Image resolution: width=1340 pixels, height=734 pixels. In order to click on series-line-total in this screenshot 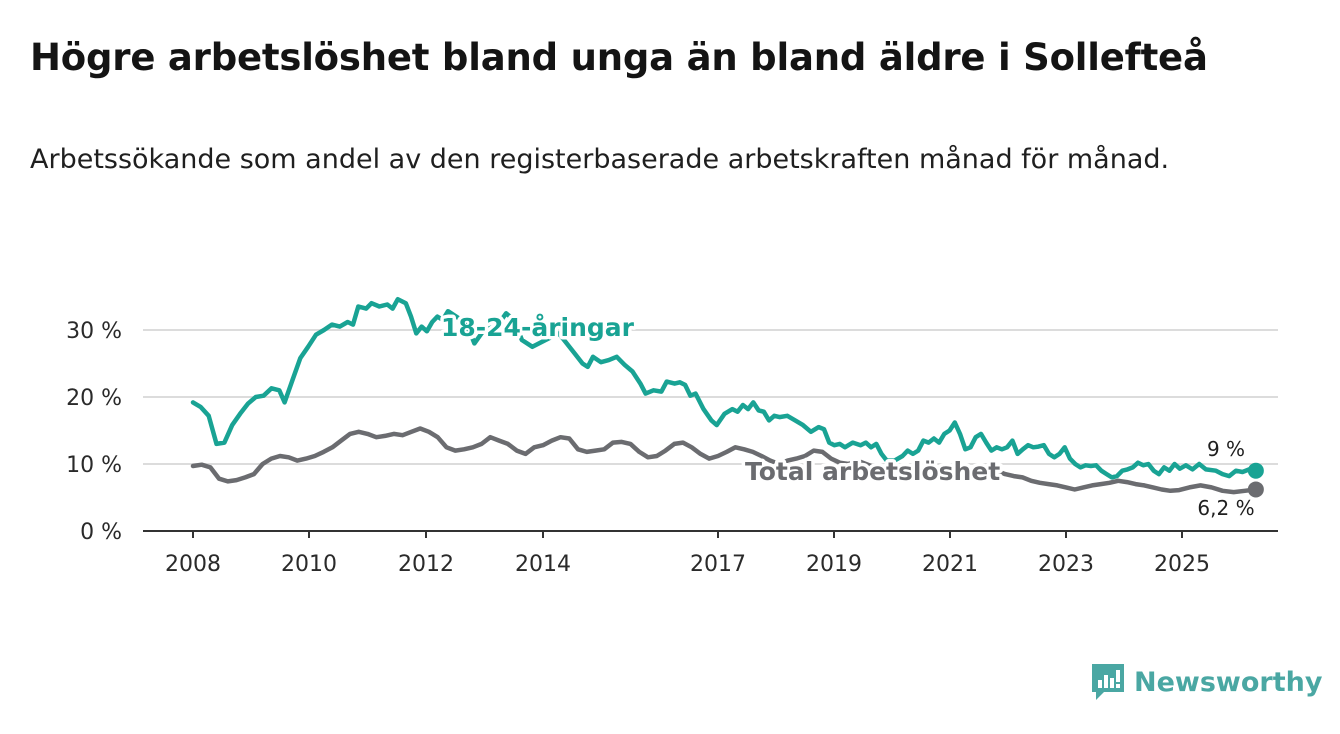, I will do `click(724, 460)`.